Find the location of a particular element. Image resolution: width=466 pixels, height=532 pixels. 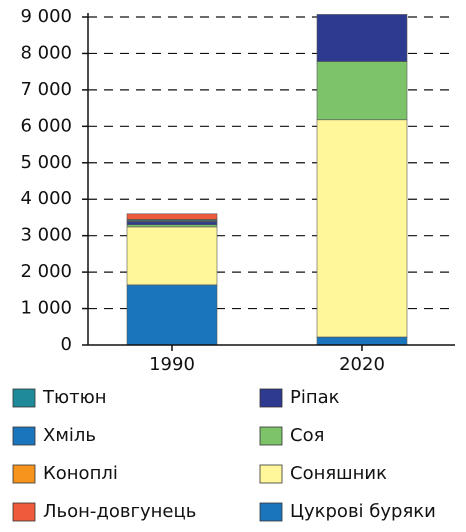

y-tick-label: 4 000 is located at coordinates (46, 198).